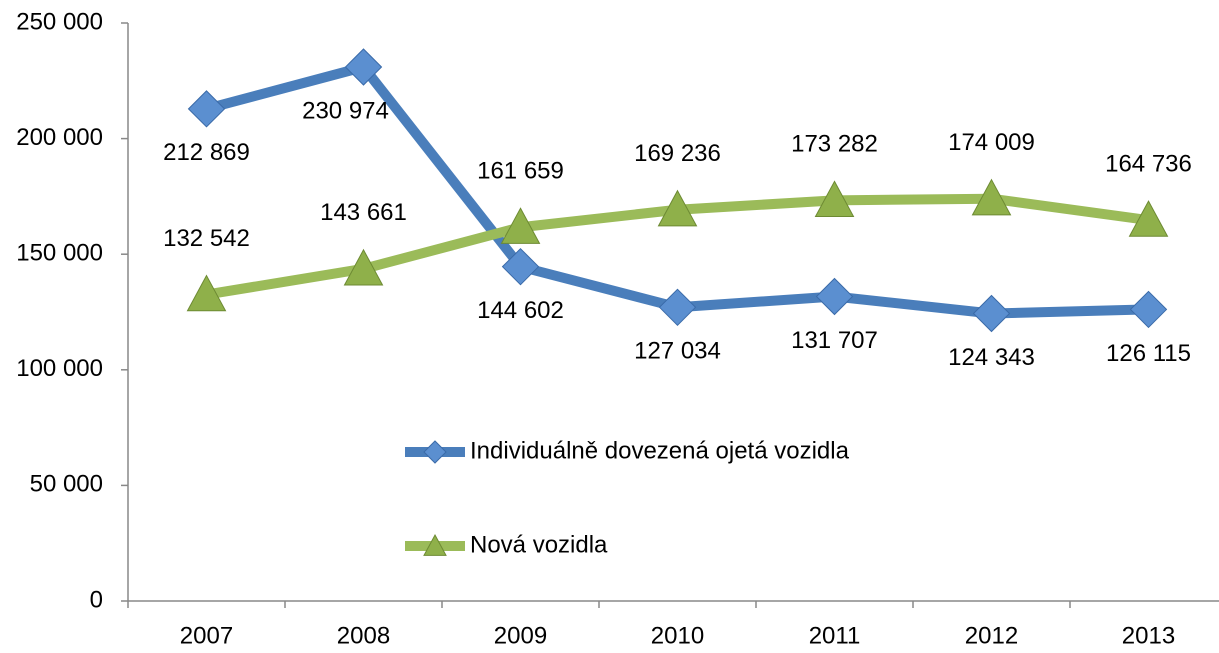 The width and height of the screenshot is (1219, 653). Describe the element at coordinates (660, 450) in the screenshot. I see `legend-label: Individuálně dovezená ojetá vozidla` at that location.